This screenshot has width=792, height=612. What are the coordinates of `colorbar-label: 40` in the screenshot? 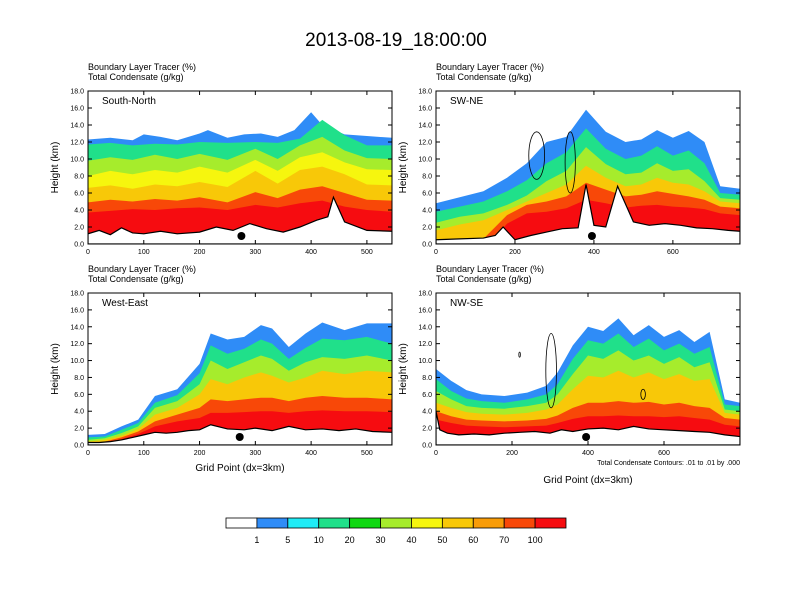 It's located at (411, 540).